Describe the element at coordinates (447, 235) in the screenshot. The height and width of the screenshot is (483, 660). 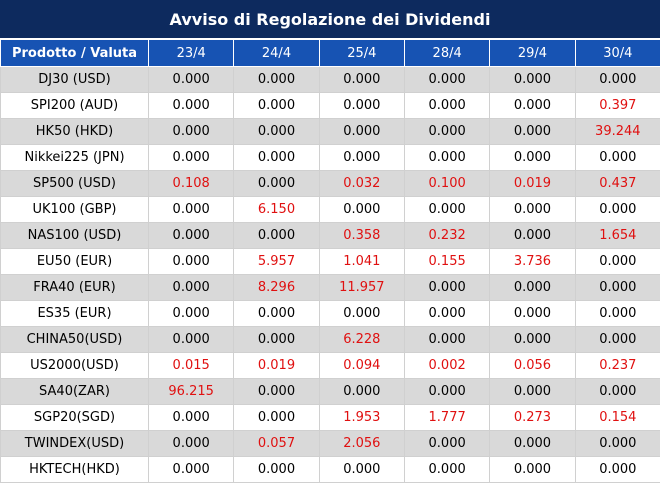
I see `dividend-value: 0.232` at that location.